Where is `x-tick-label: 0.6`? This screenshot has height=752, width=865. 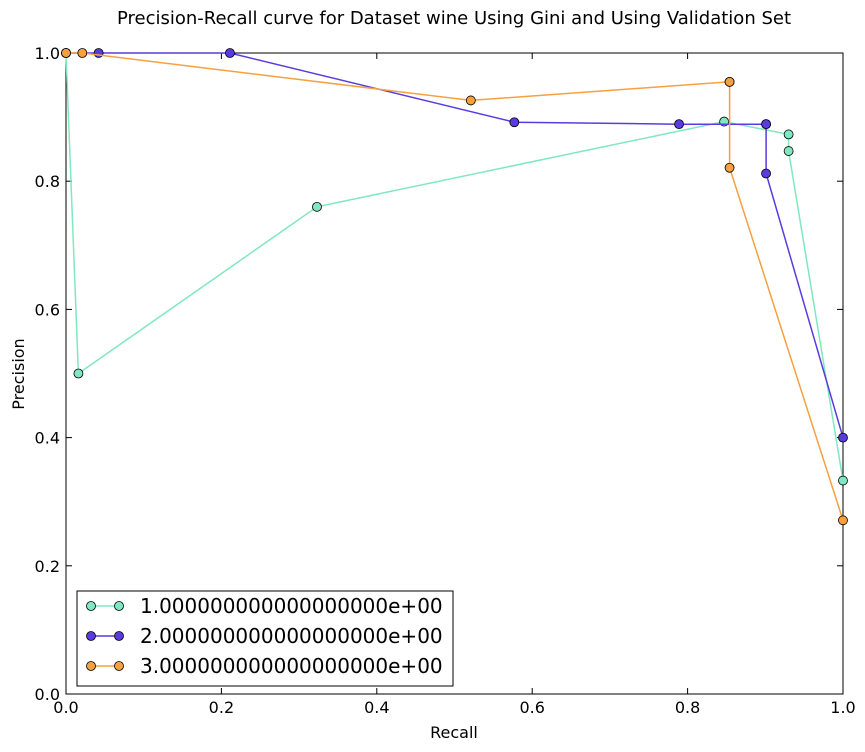
x-tick-label: 0.6 is located at coordinates (531, 707).